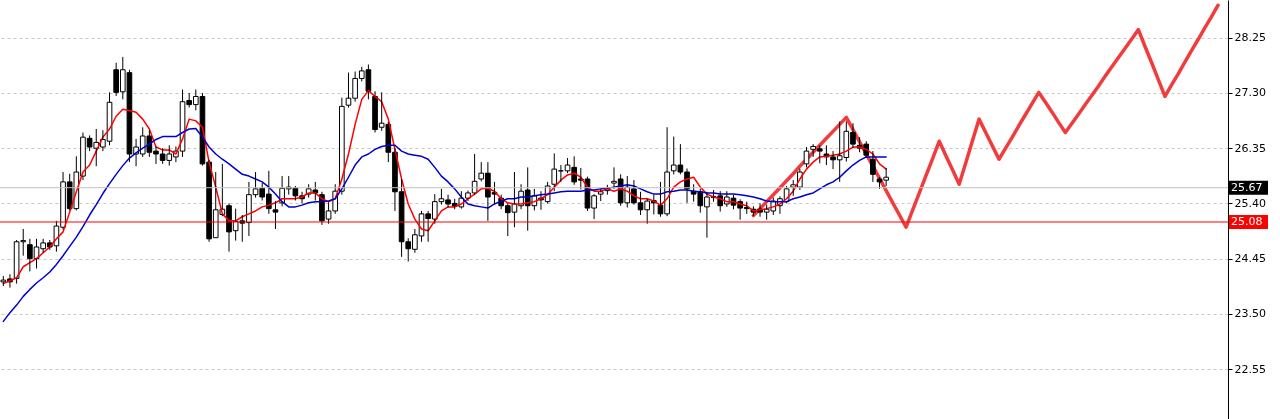  Describe the element at coordinates (1250, 148) in the screenshot. I see `y-tick-label: 26.35` at that location.